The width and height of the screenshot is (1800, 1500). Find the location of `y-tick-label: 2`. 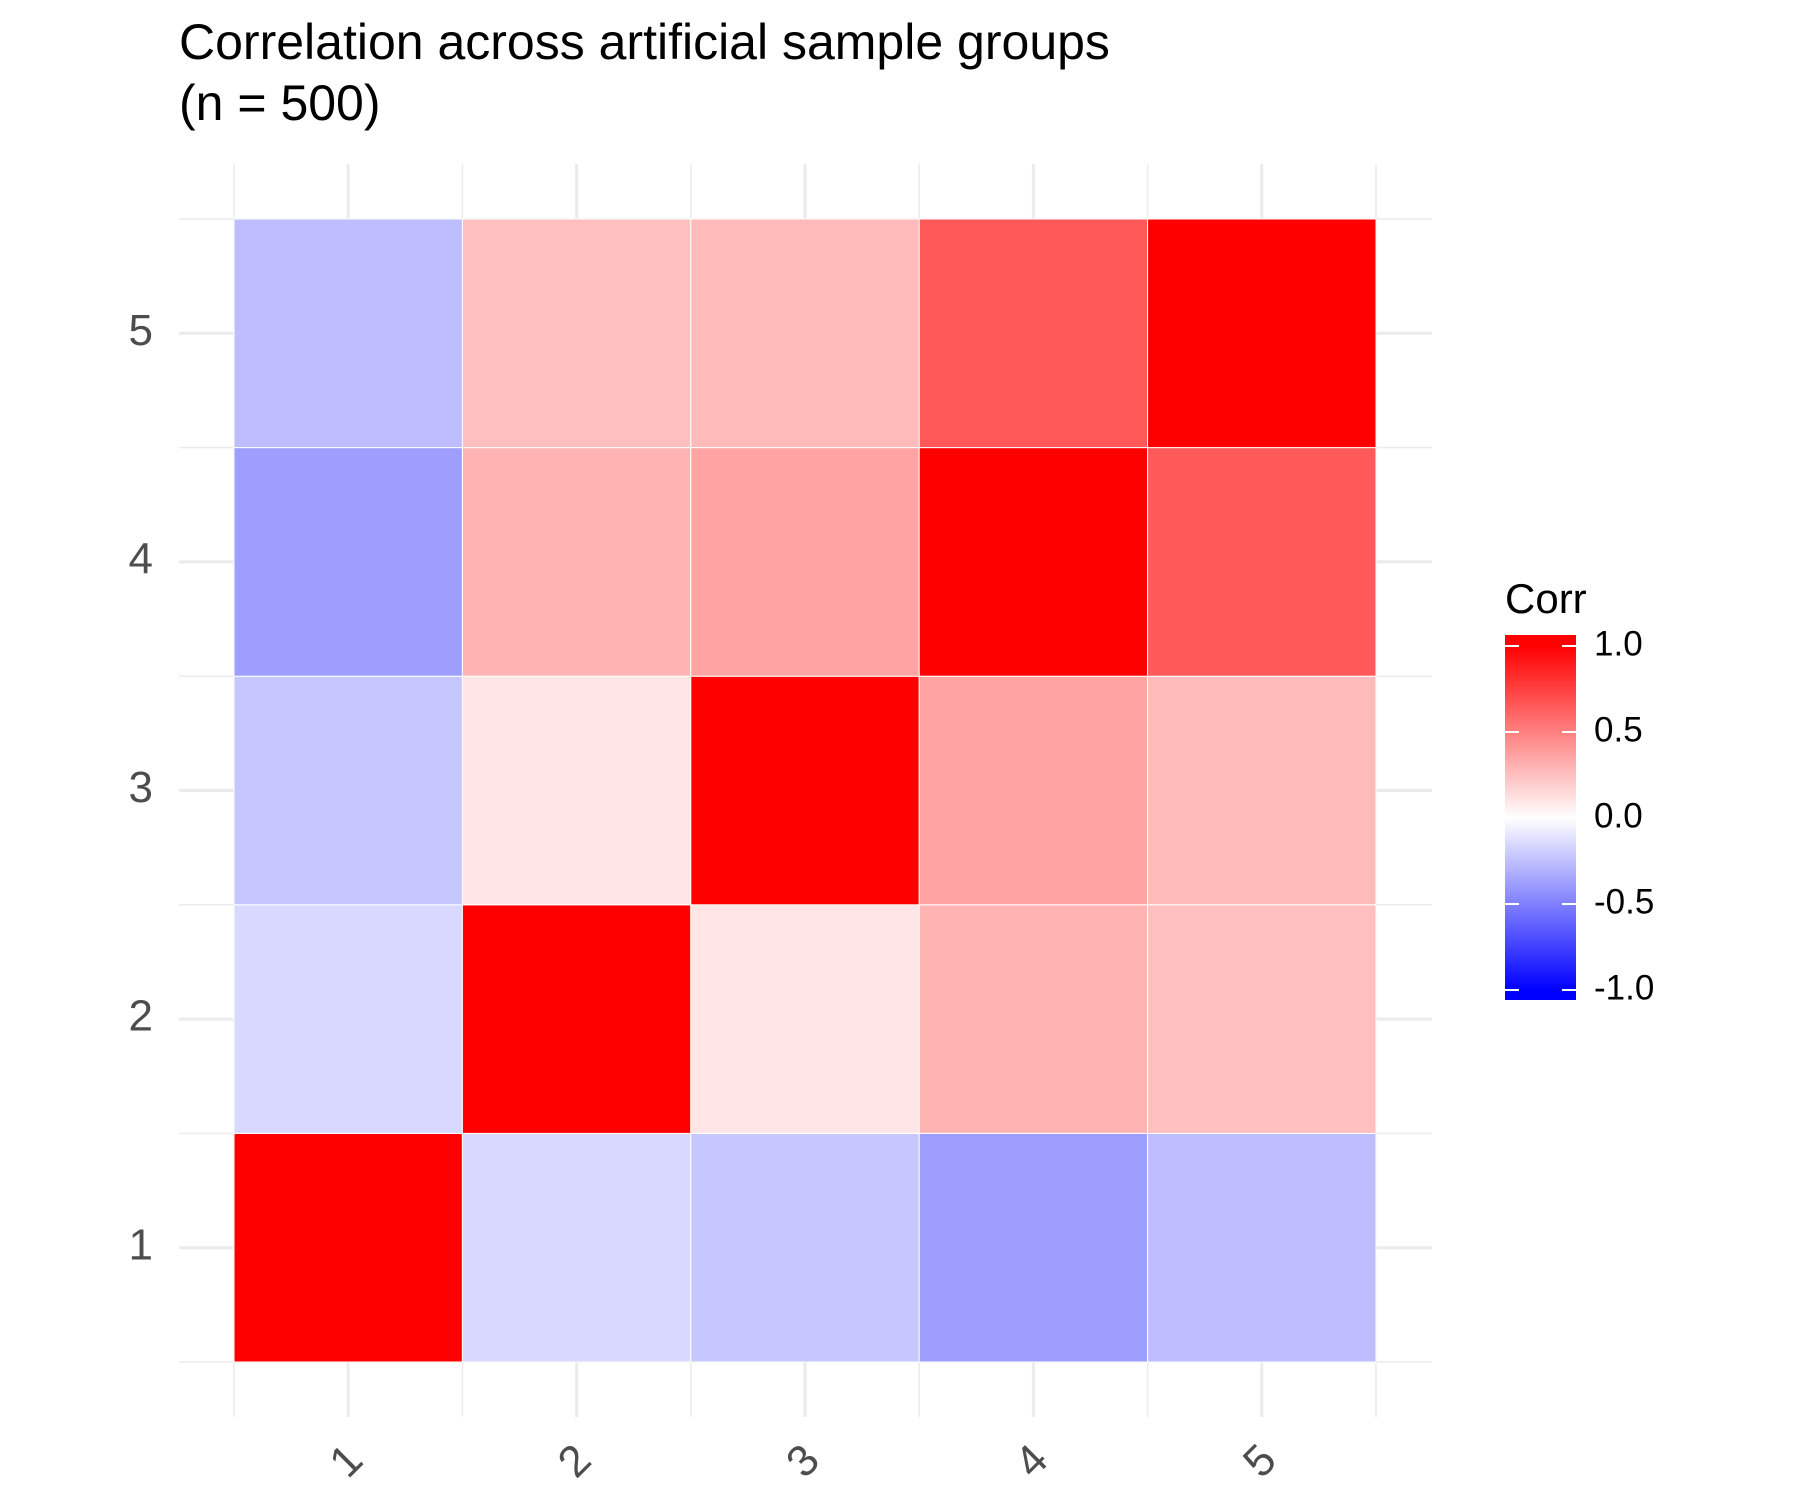

y-tick-label: 2 is located at coordinates (141, 1016).